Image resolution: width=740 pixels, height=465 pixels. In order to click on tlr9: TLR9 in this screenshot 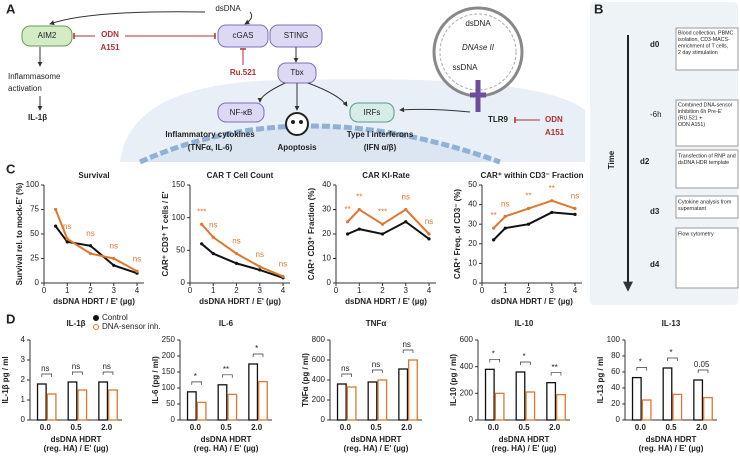, I will do `click(498, 119)`.